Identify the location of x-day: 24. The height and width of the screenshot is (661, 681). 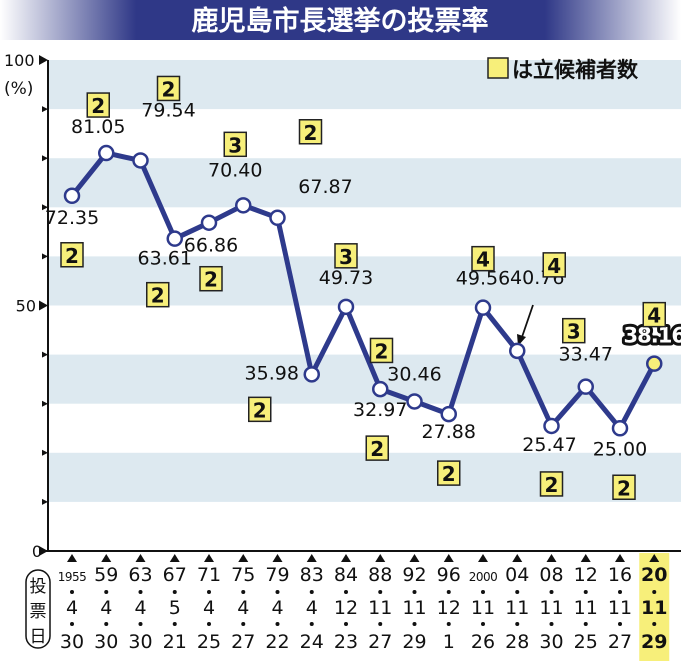
(312, 642).